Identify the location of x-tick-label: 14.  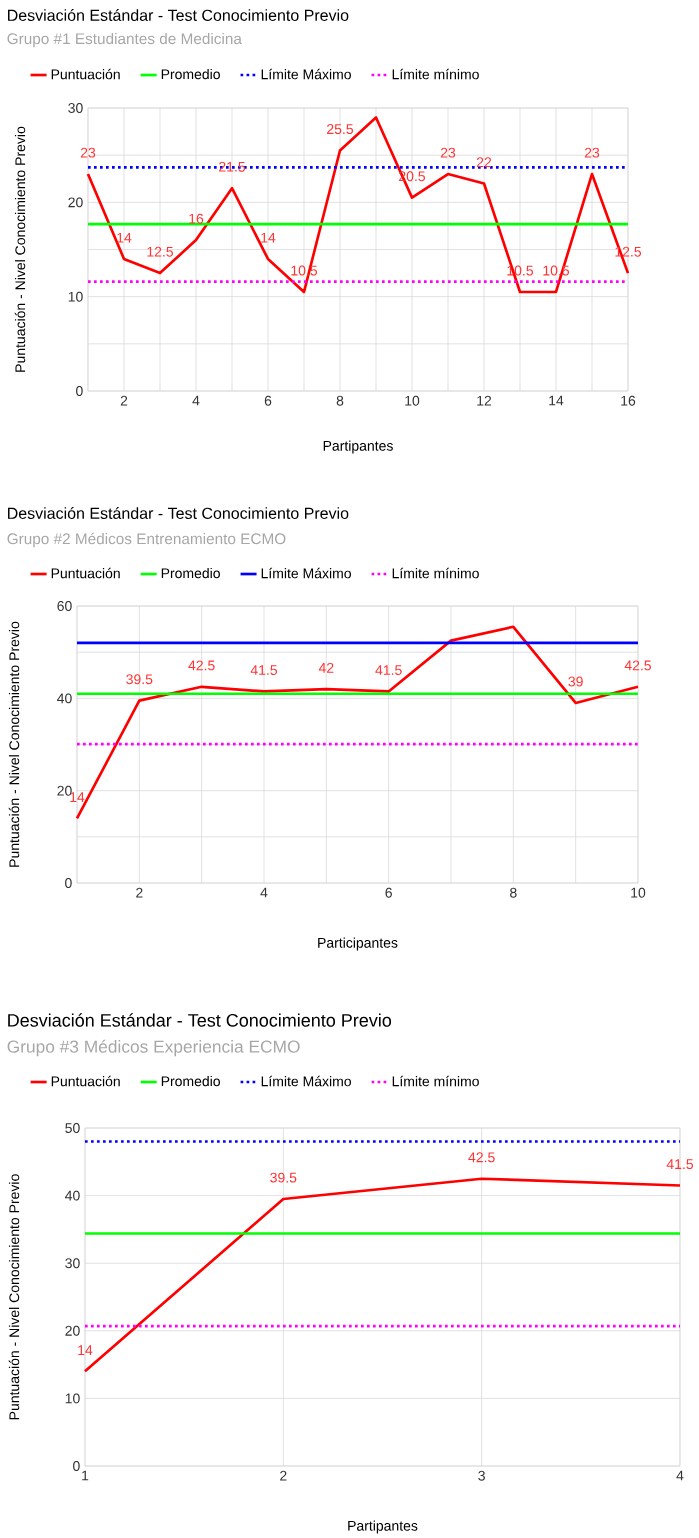
(556, 400).